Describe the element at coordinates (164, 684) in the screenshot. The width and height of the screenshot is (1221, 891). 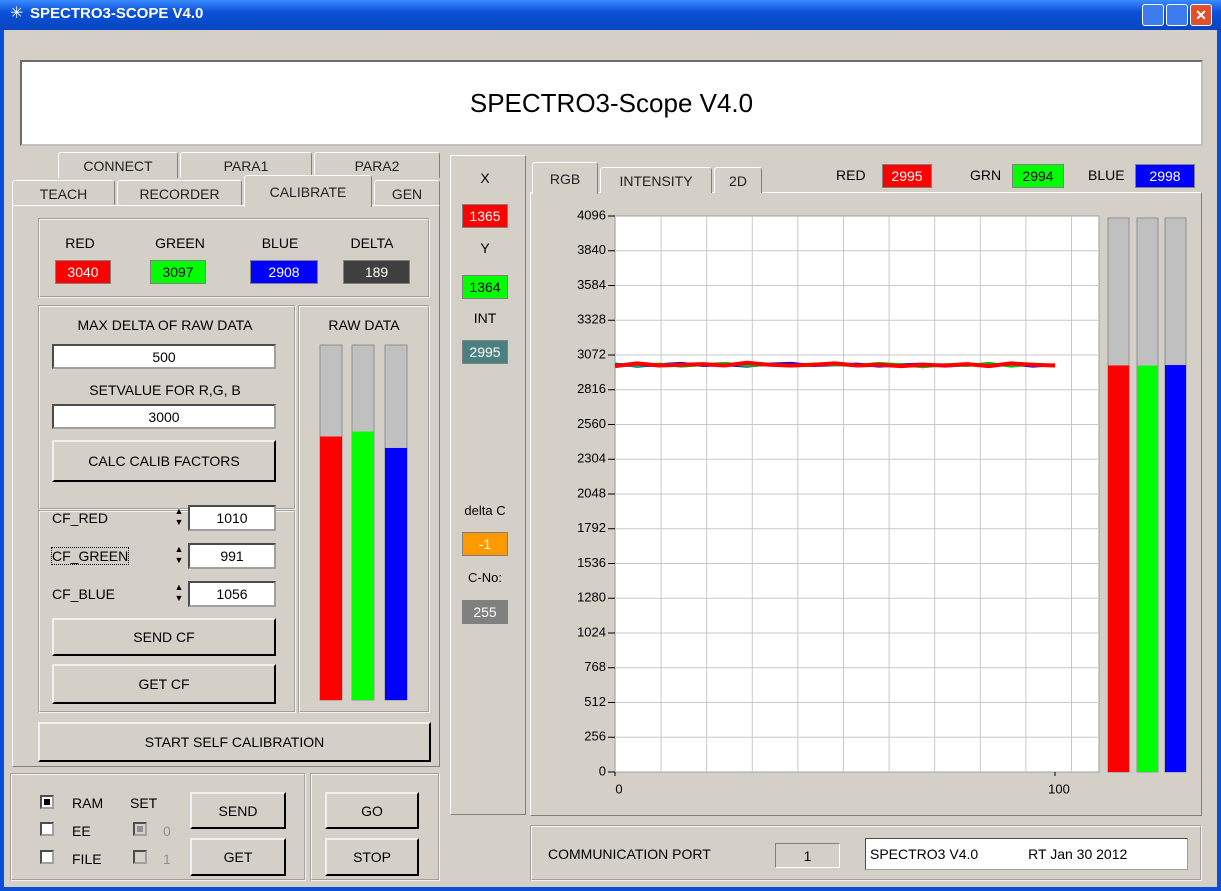
I see `get-cf-button: GET CF` at that location.